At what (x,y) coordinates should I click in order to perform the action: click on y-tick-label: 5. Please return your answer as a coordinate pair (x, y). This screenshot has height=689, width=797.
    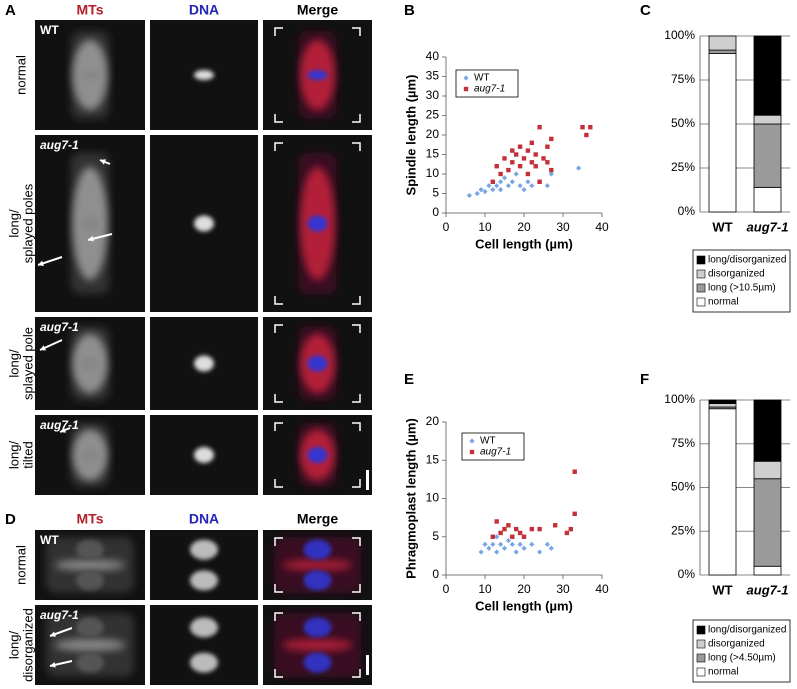
    Looking at the image, I should click on (435, 193).